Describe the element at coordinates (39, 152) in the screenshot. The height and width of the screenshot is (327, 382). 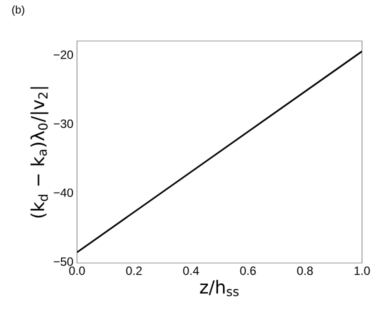
I see `text: (k$_{d}$ − k$_{a}$)λ$_{0}$/|v$_{2}$|` at that location.